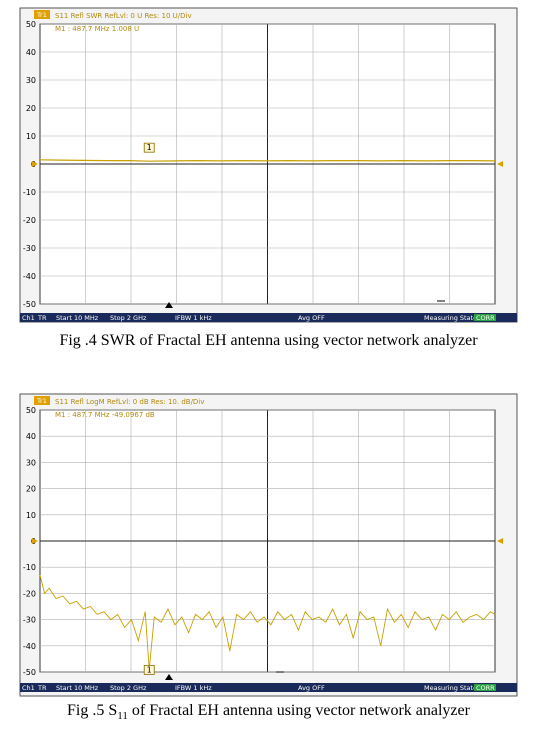 The image size is (537, 743). I want to click on caption-subscript: 11, so click(122, 716).